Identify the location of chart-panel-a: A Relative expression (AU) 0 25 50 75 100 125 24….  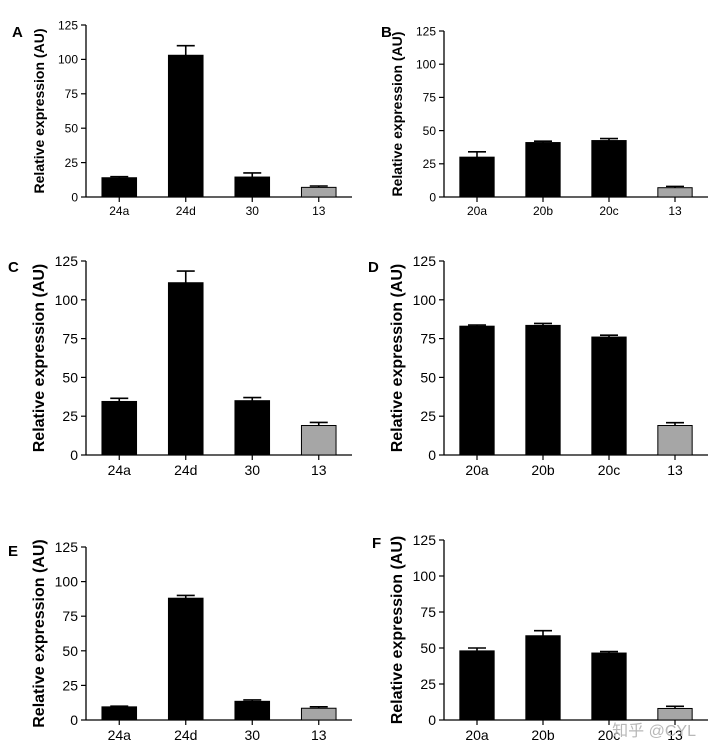
(182, 118).